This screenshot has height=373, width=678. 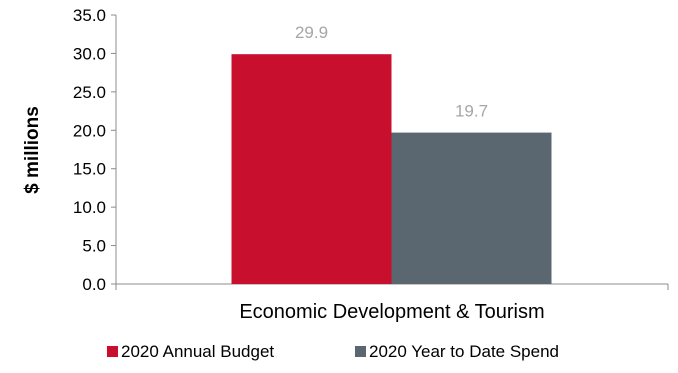 I want to click on y-tick-label: 10.0, so click(x=89, y=207).